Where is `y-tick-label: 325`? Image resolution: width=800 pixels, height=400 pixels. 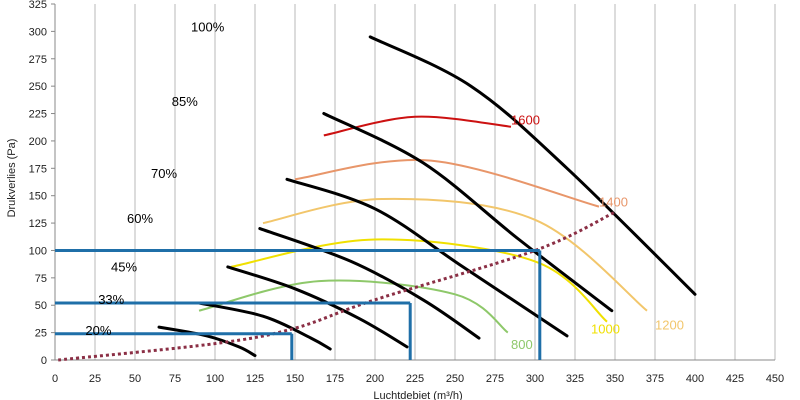 y-tick-label: 325 is located at coordinates (38, 5).